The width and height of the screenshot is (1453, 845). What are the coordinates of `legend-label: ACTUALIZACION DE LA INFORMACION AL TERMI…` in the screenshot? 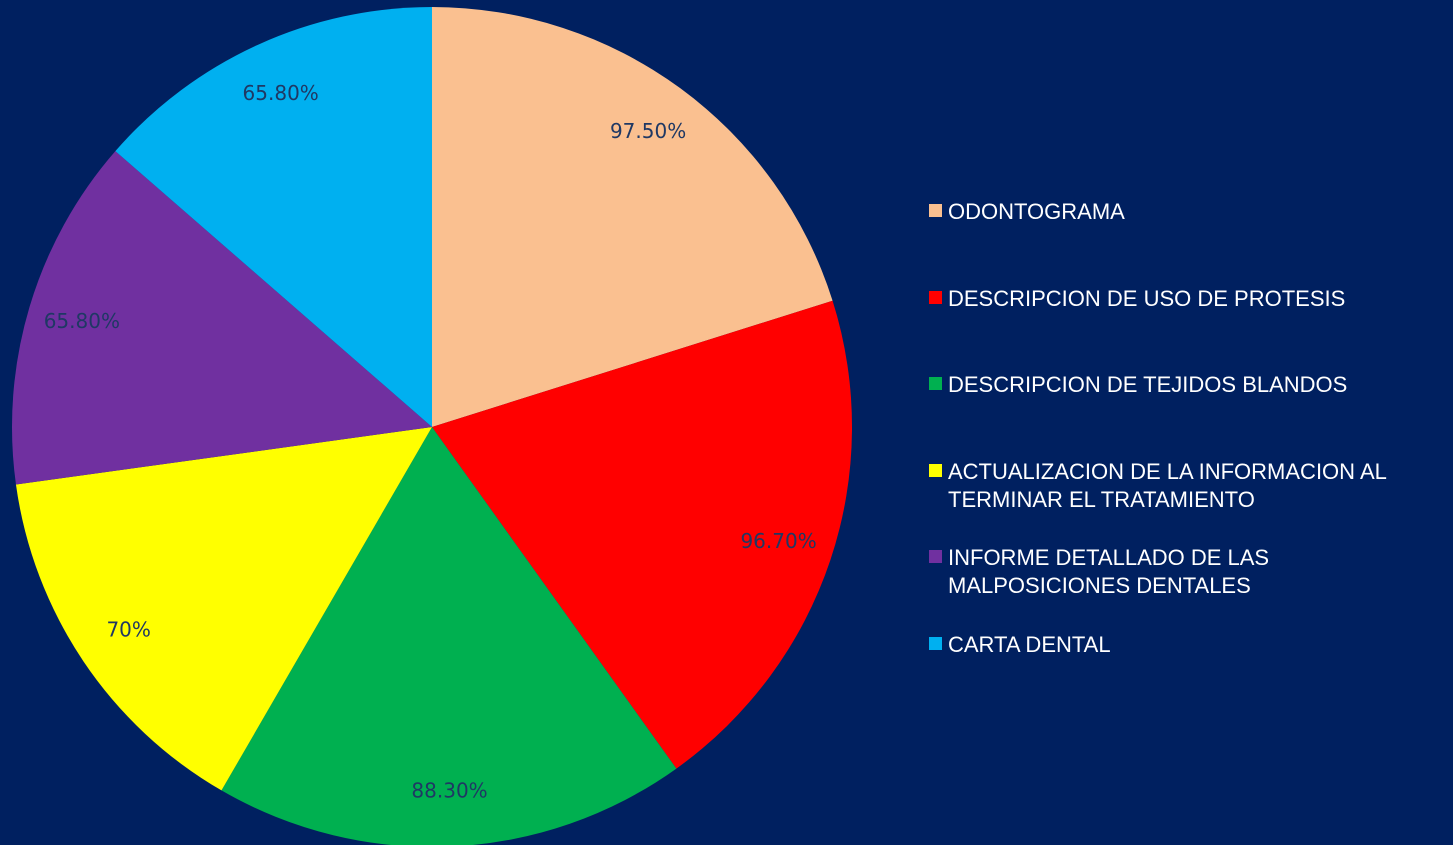 It's located at (1167, 485).